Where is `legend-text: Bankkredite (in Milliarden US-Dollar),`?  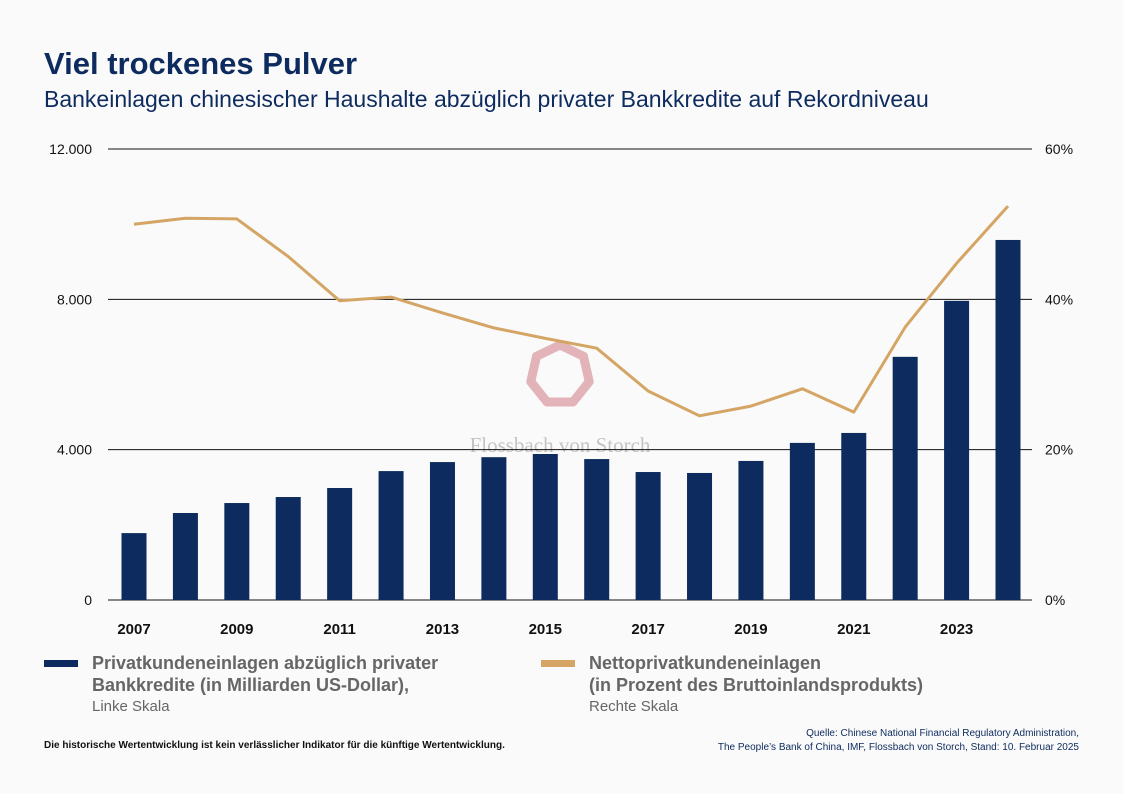 legend-text: Bankkredite (in Milliarden US-Dollar), is located at coordinates (251, 685).